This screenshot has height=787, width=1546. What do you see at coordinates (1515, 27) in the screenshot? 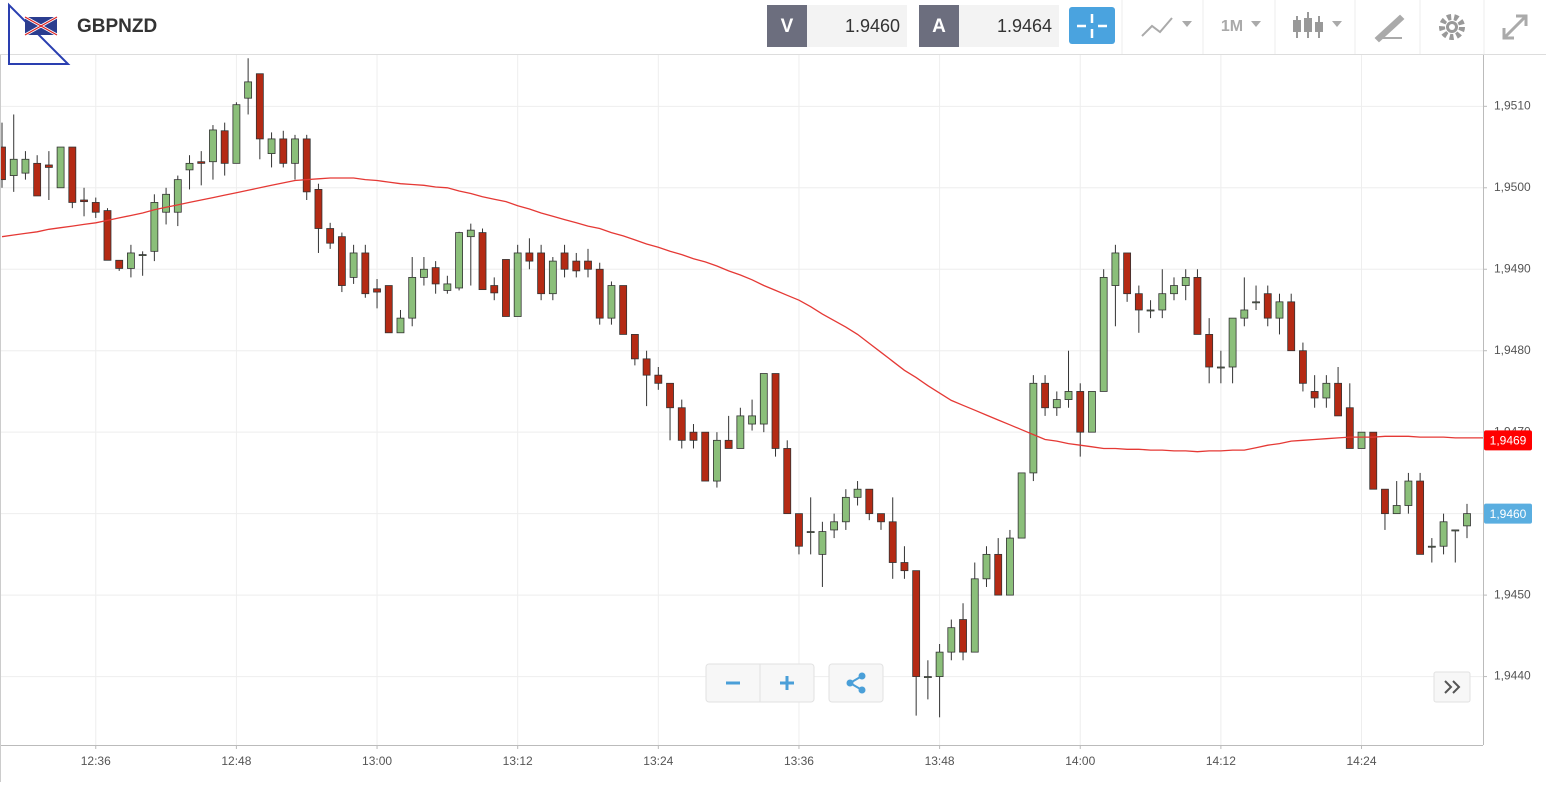
I see `fullscreen-icon` at bounding box center [1515, 27].